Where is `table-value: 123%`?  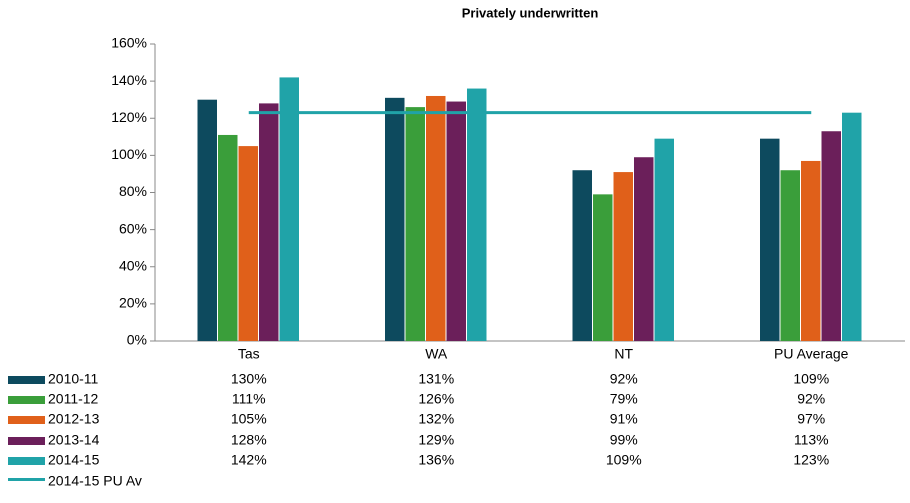
table-value: 123% is located at coordinates (811, 460).